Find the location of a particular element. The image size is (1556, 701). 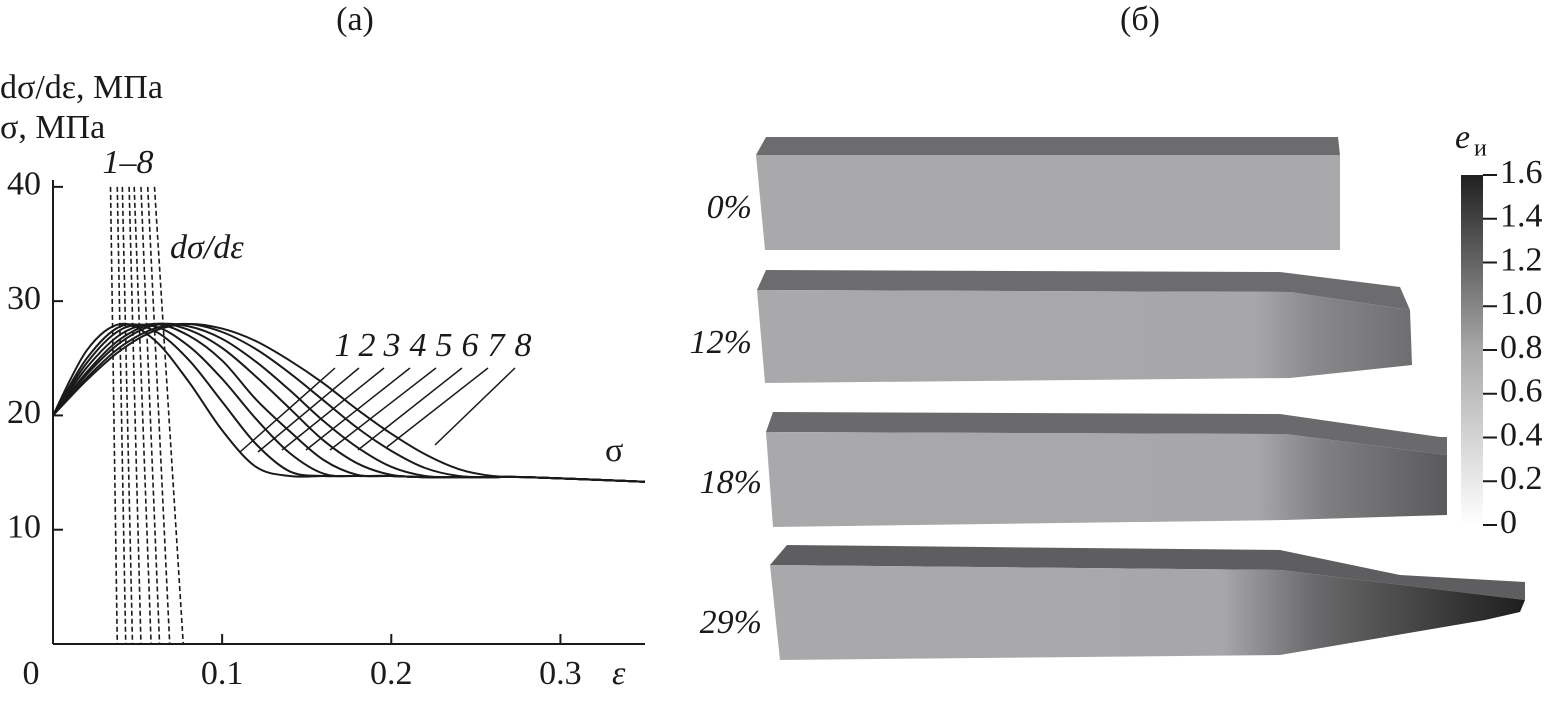

colorbar-symbol: e is located at coordinates (1462, 137).